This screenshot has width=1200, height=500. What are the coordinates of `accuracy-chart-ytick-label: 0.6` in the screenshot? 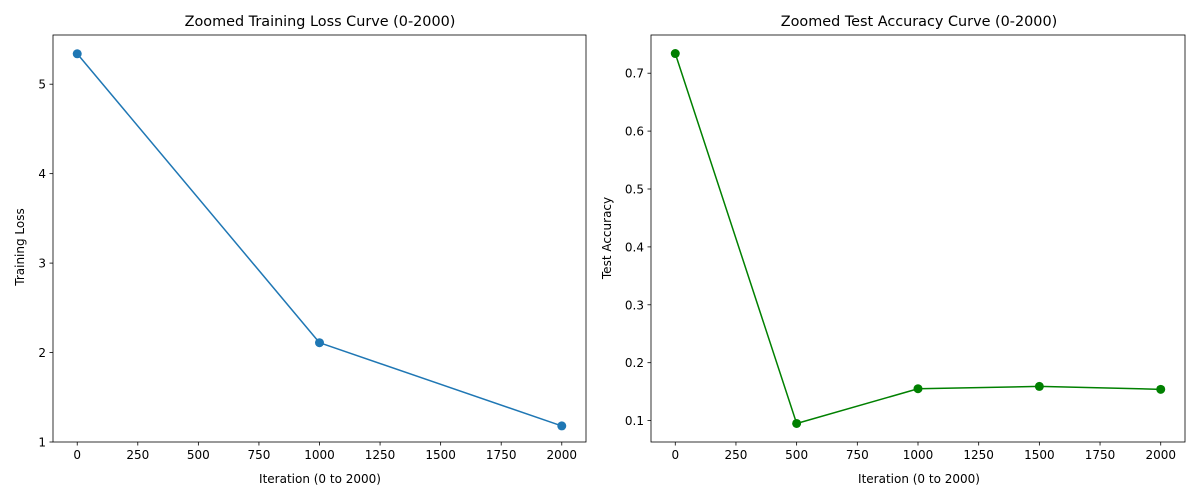 It's located at (634, 132).